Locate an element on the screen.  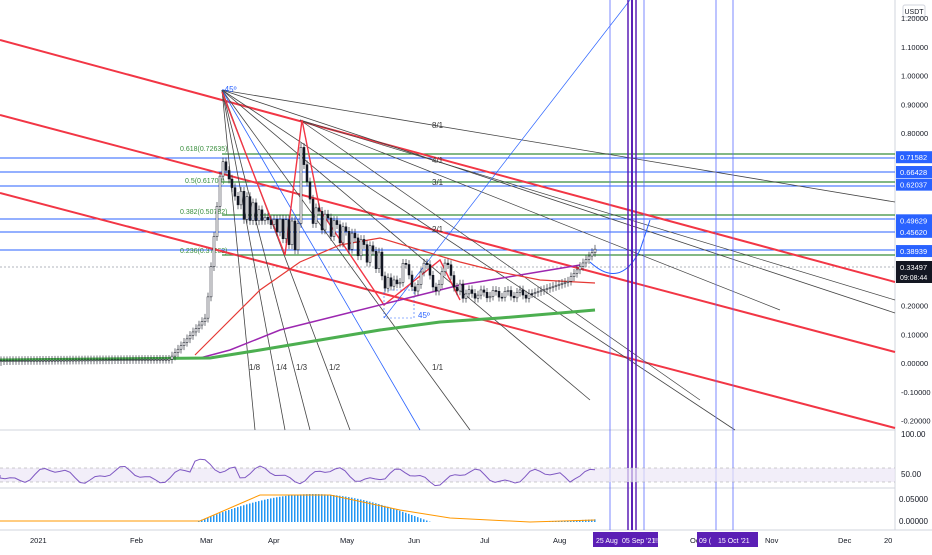
rsi-panel is located at coordinates (447, 472).